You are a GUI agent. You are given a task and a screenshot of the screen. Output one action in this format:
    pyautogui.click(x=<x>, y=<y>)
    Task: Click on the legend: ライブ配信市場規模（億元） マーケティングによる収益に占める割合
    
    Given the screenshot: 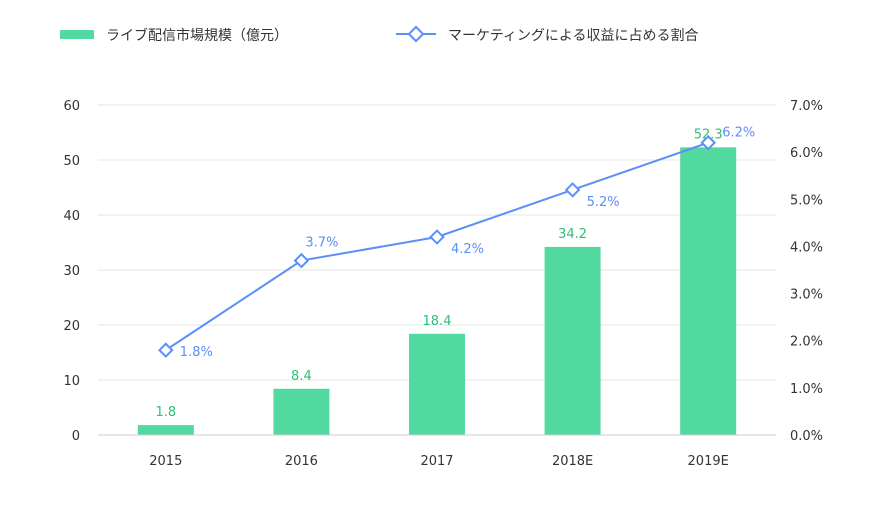 What is the action you would take?
    pyautogui.click(x=379, y=34)
    